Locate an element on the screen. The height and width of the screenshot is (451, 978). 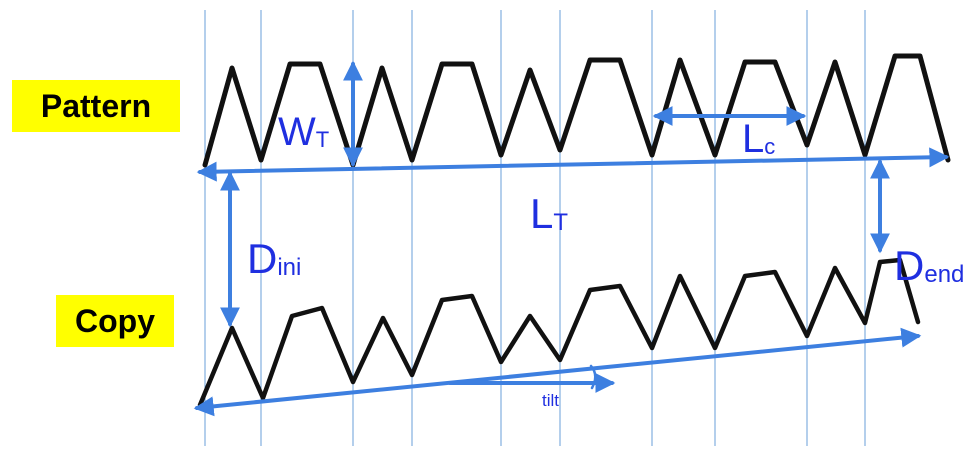
lc-sub: c is located at coordinates (769, 146).